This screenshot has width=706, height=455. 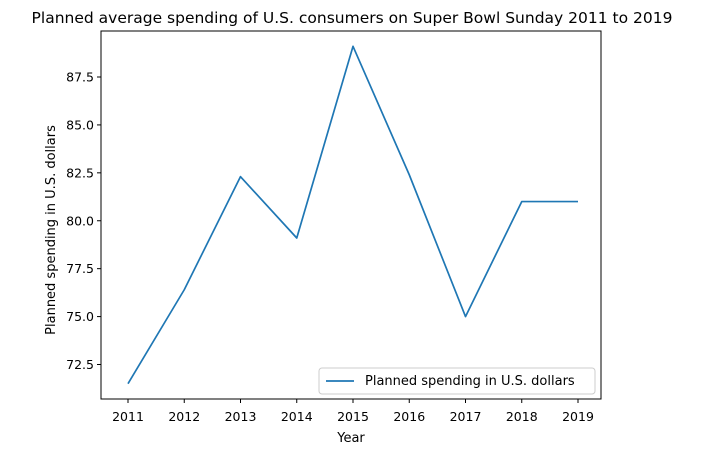 I want to click on x-tick-label: 2019, so click(x=578, y=416).